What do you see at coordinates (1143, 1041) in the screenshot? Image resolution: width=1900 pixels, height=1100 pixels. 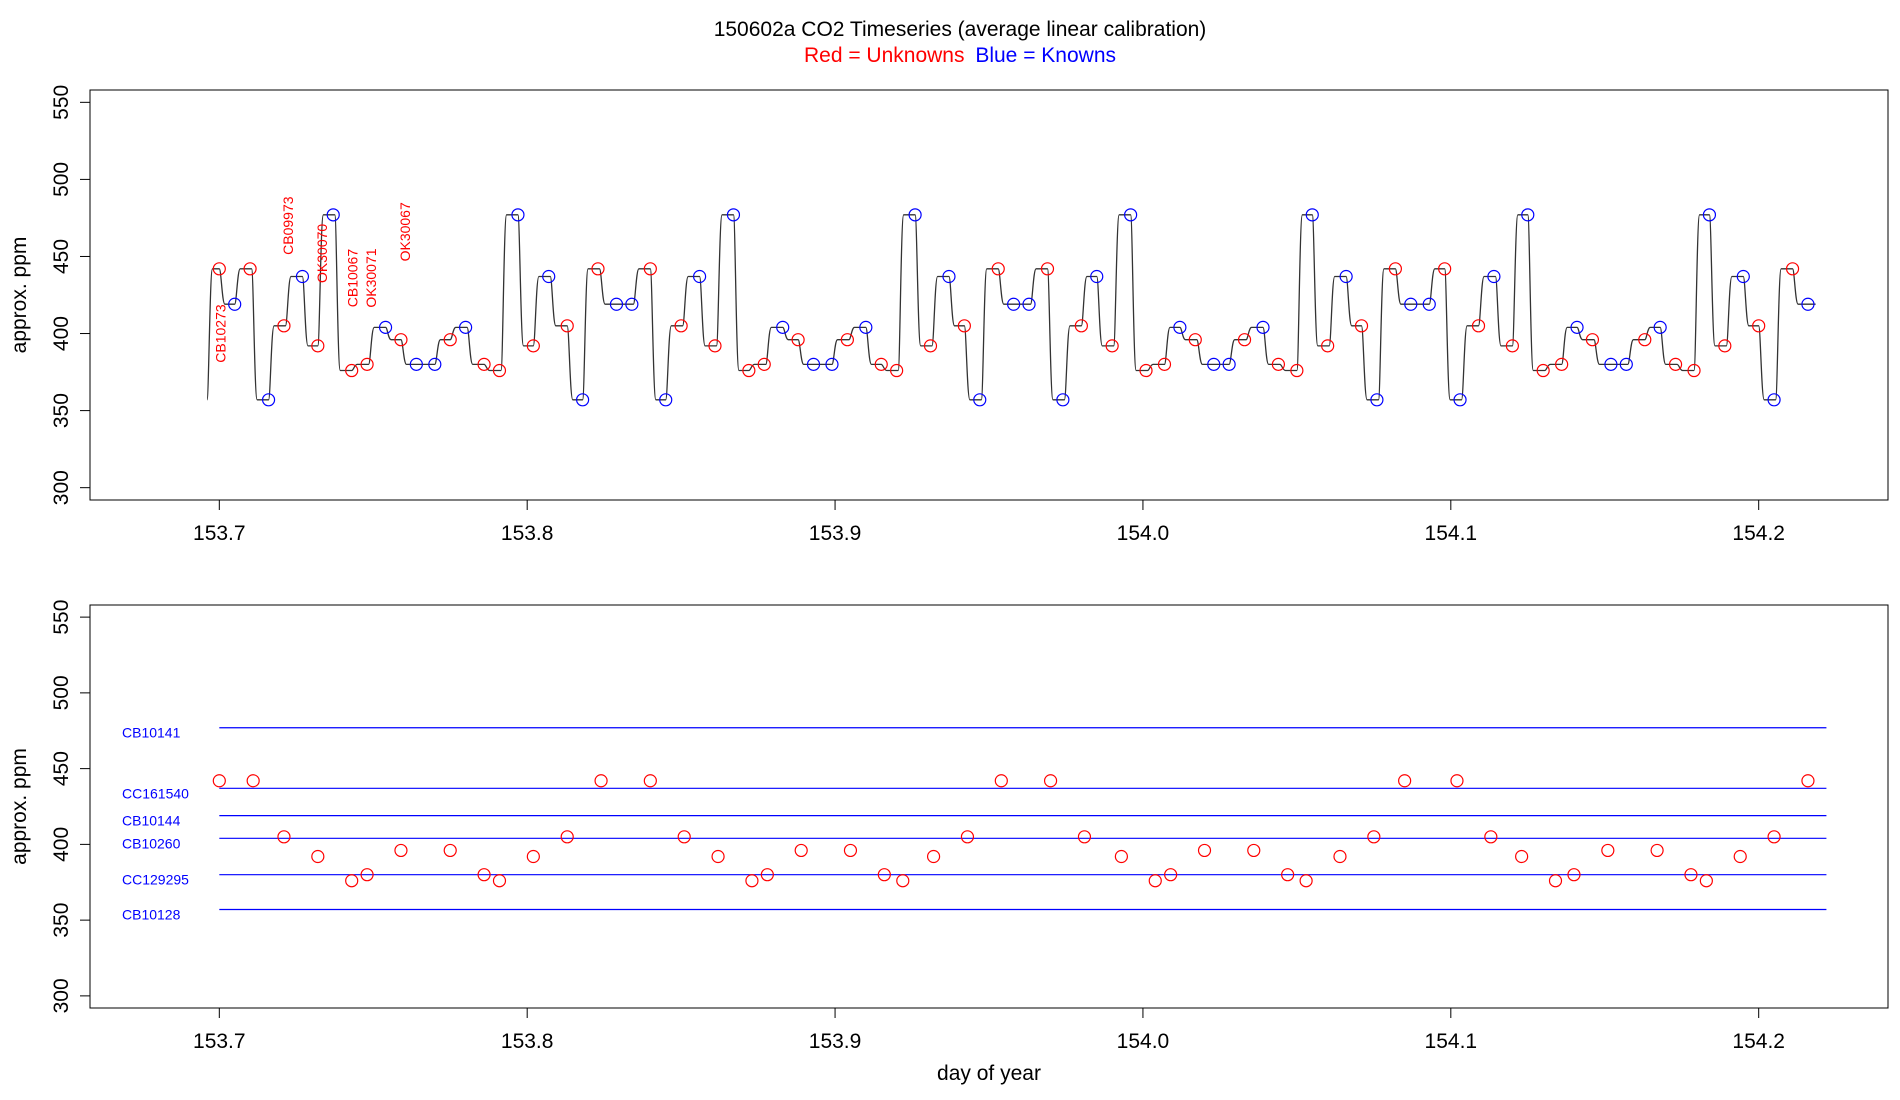 I see `x-tick-label: 154.0` at bounding box center [1143, 1041].